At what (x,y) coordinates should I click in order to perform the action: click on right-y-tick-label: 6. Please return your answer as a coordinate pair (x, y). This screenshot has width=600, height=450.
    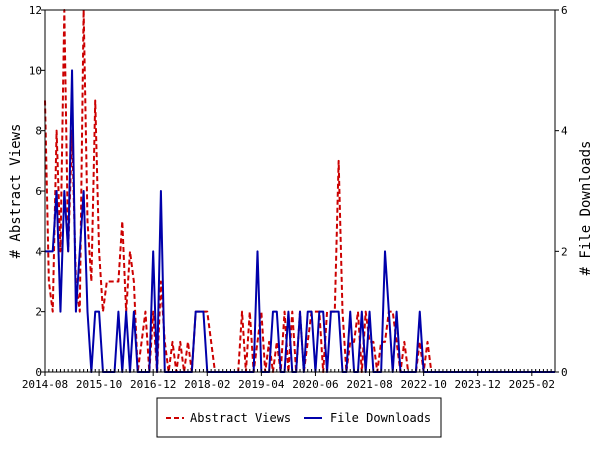
    Looking at the image, I should click on (564, 10).